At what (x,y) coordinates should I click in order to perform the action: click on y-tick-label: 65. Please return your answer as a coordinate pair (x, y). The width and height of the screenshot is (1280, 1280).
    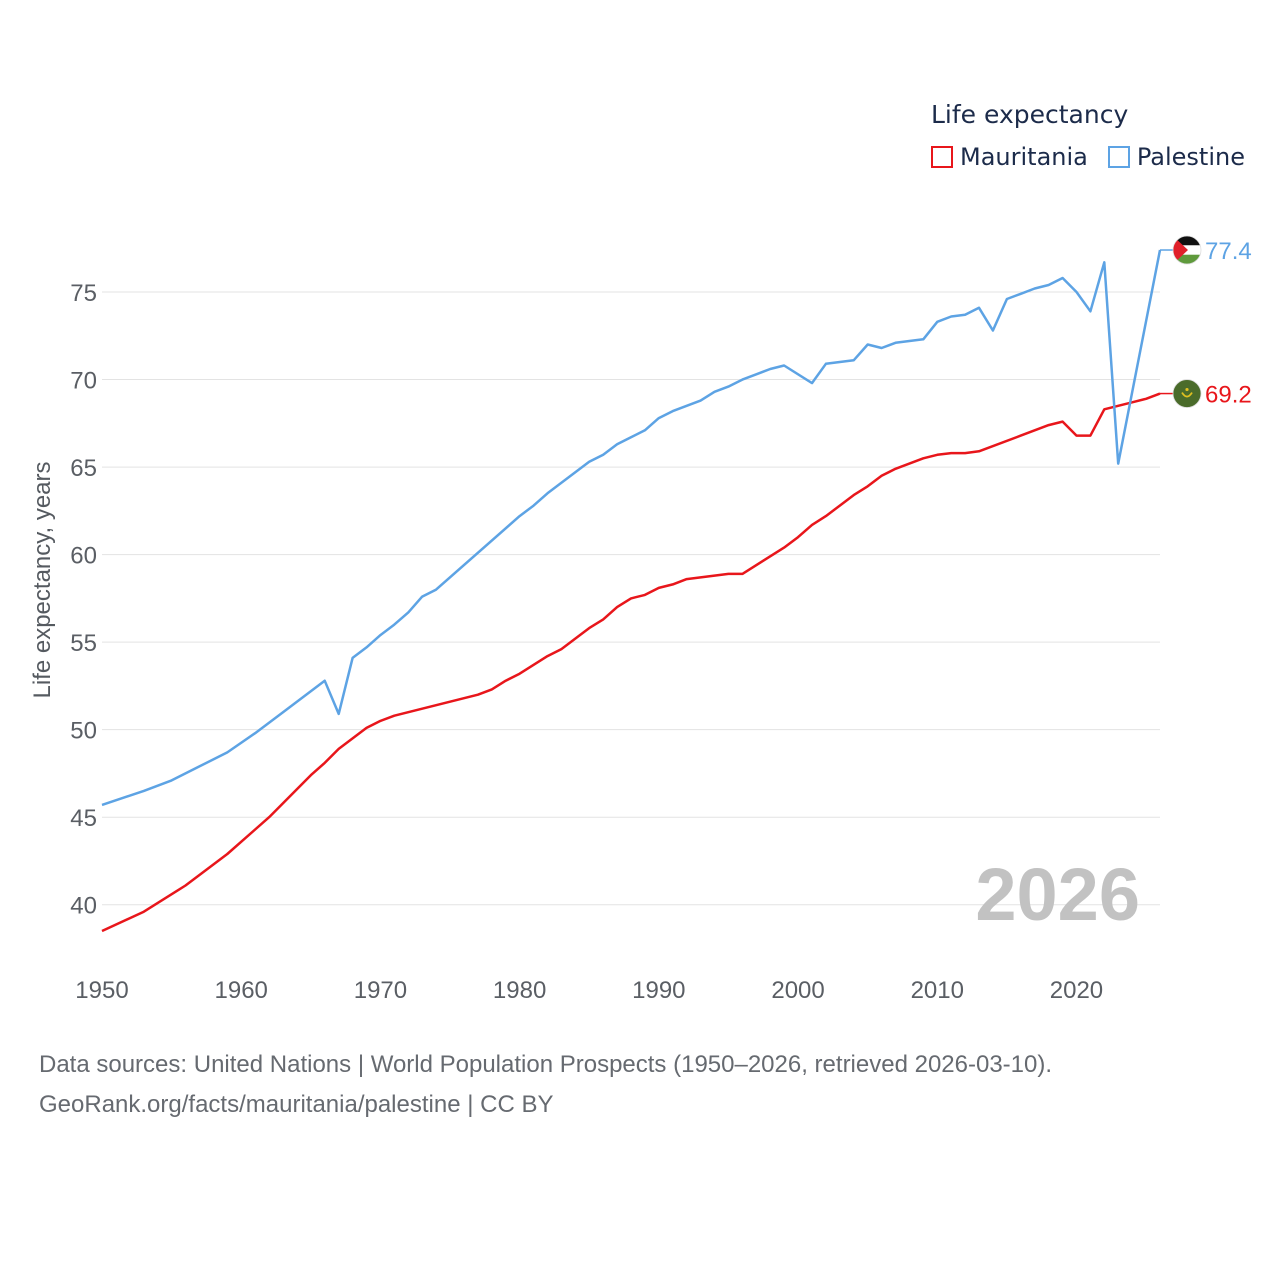
    Looking at the image, I should click on (83, 468).